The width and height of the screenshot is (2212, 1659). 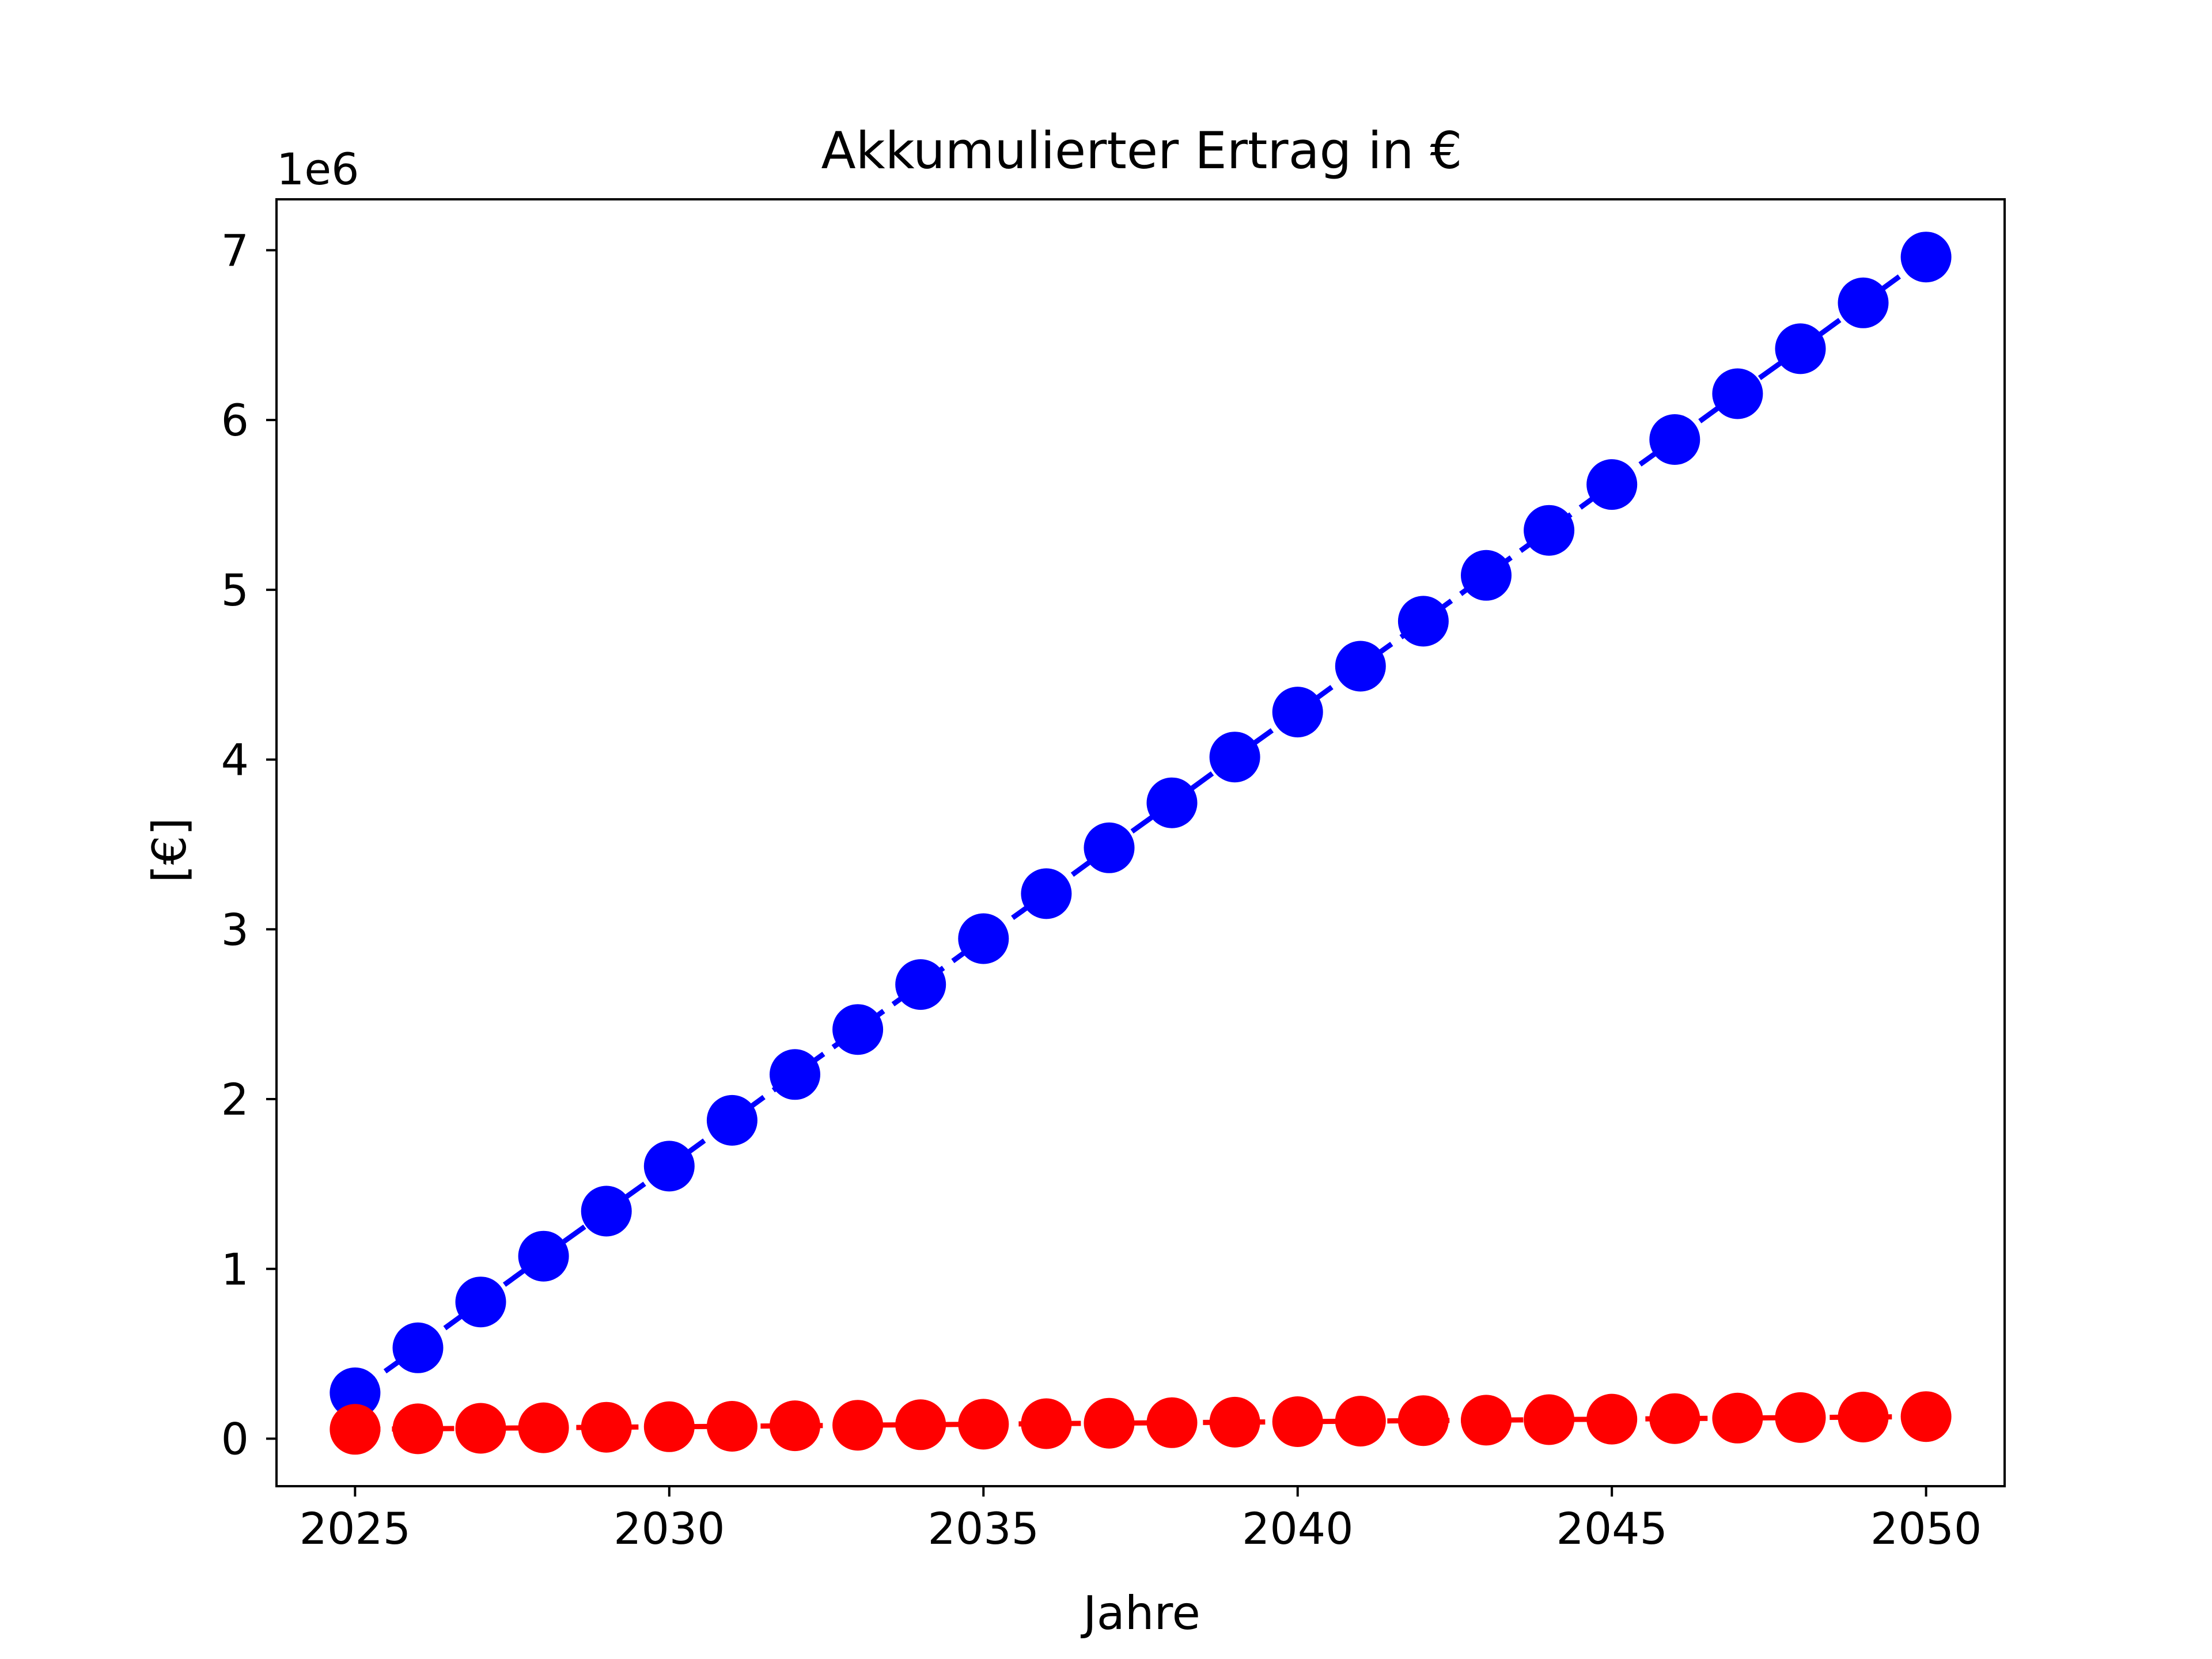 I want to click on y-tick-label: 4, so click(x=235, y=760).